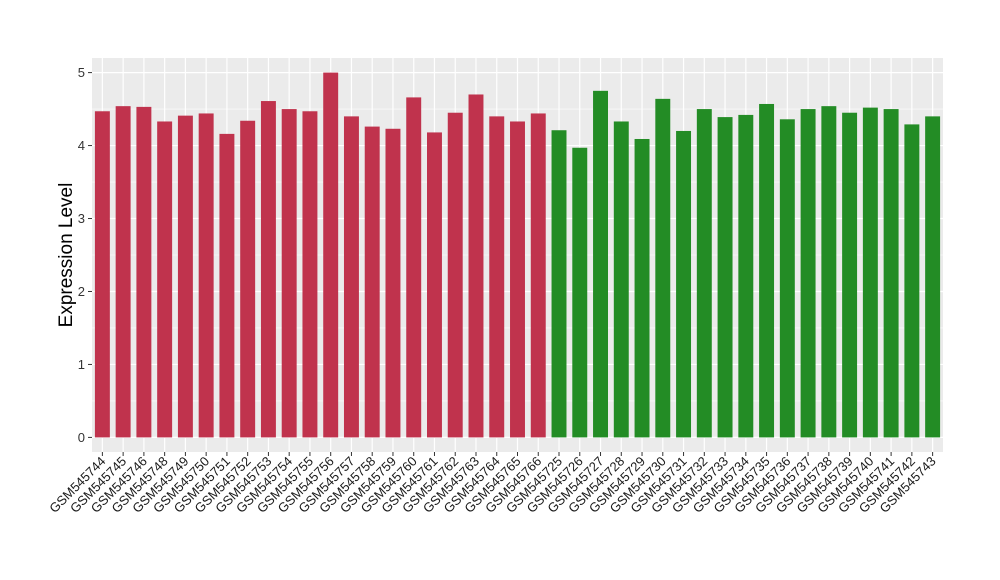 The height and width of the screenshot is (580, 1000). I want to click on y-tick-label: 4, so click(81, 145).